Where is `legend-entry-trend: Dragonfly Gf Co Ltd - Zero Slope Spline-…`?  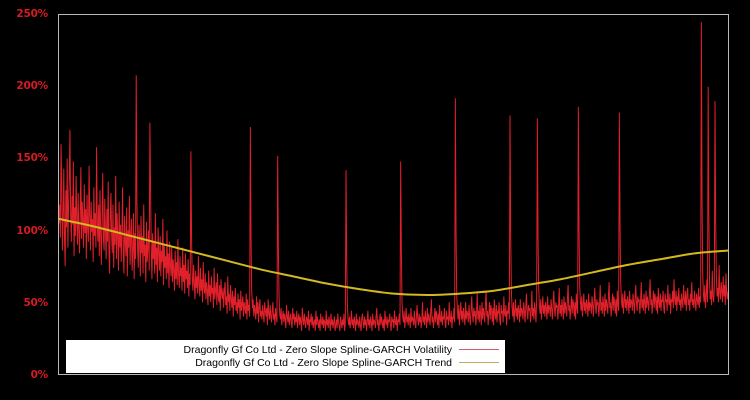
legend-entry-trend: Dragonfly Gf Co Ltd - Zero Slope Spline-… is located at coordinates (285, 362).